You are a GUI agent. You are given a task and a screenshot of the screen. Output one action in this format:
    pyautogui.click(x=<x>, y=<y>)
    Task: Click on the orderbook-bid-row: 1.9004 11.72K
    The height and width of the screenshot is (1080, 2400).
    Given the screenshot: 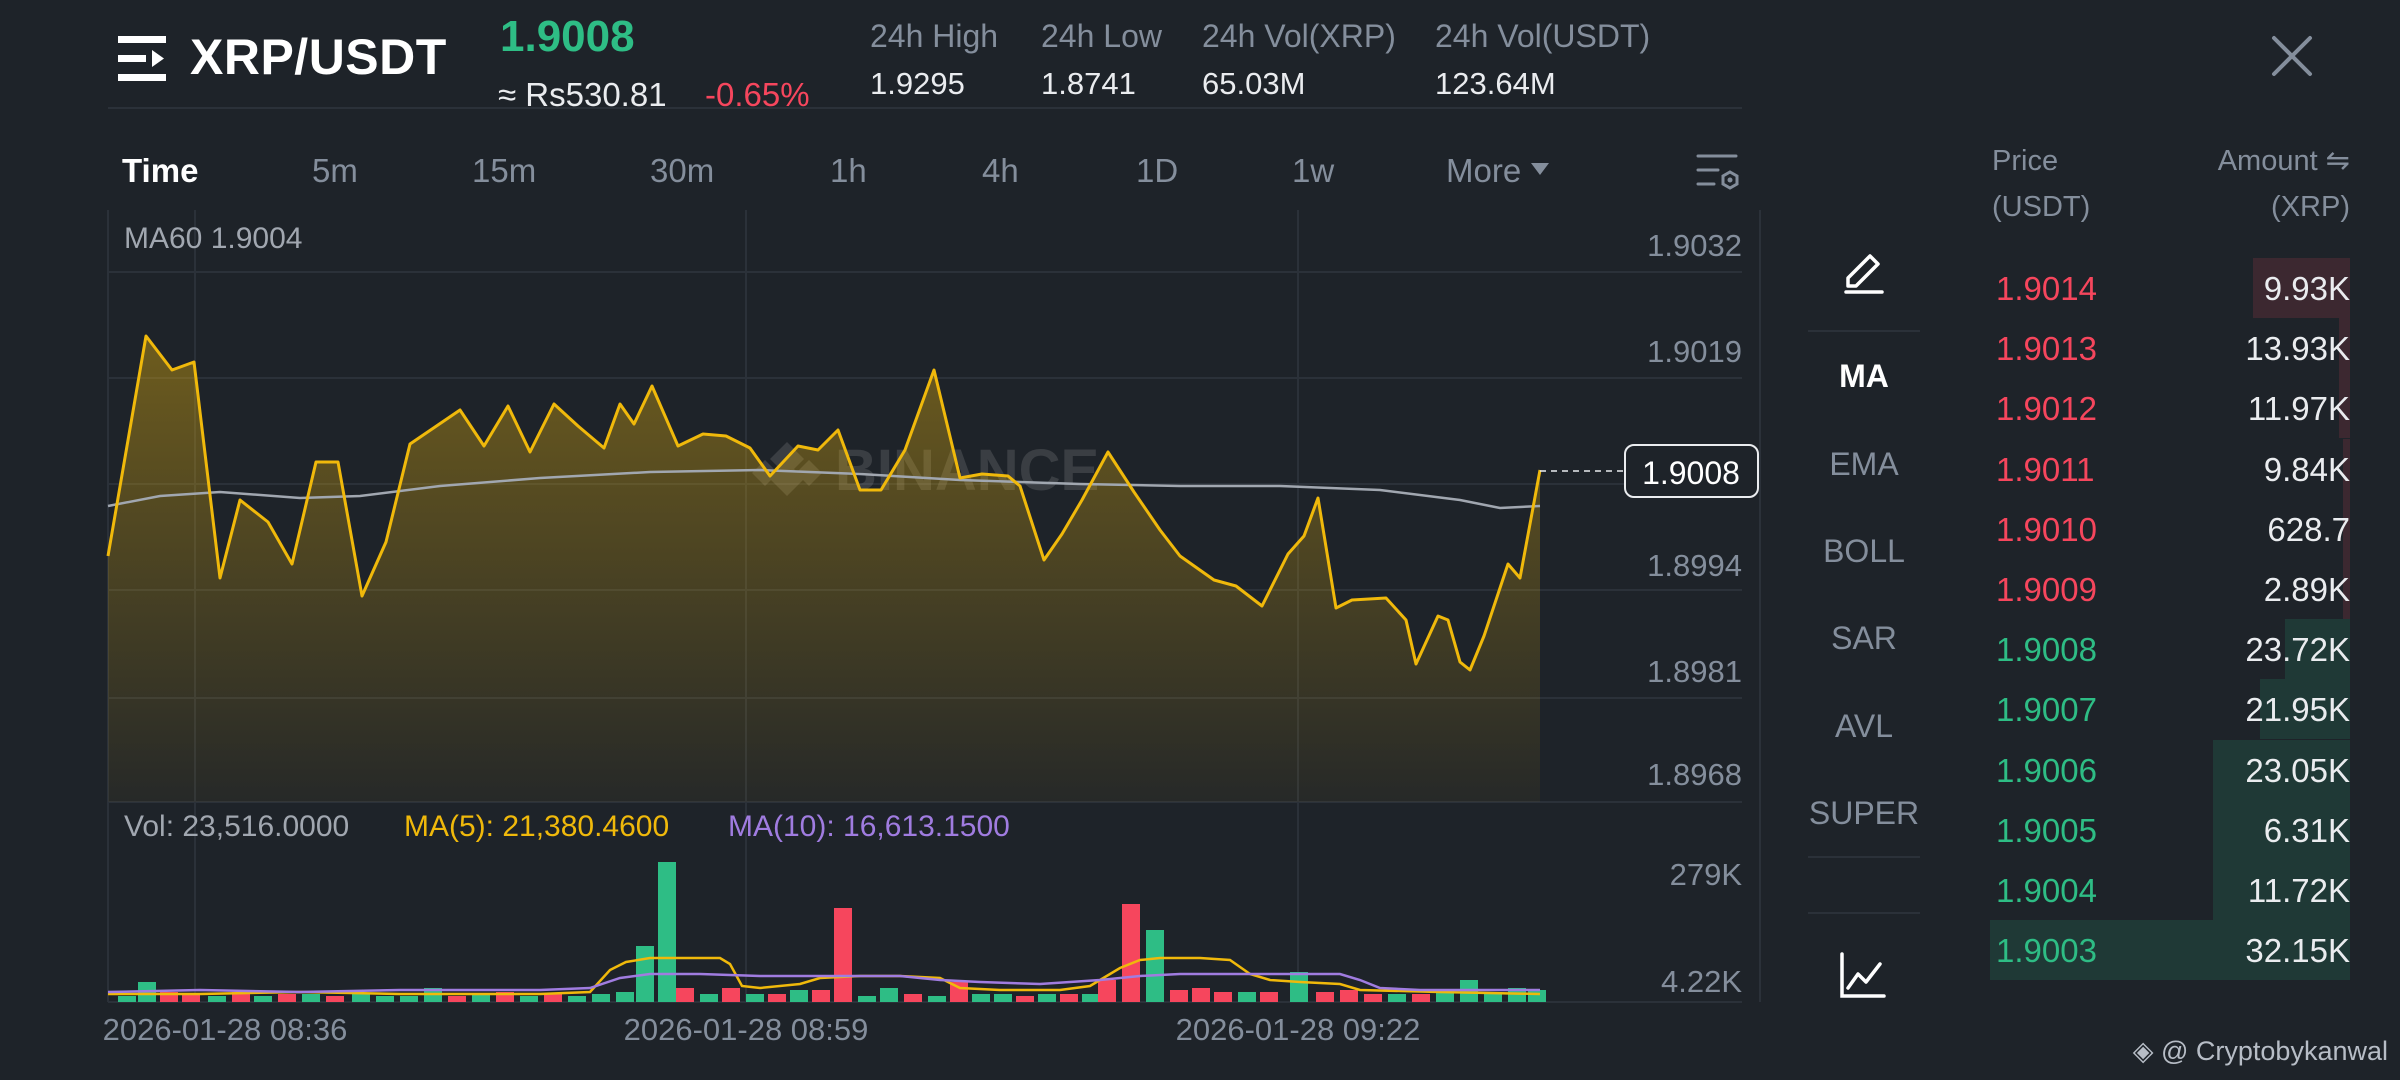 What is the action you would take?
    pyautogui.click(x=2170, y=890)
    